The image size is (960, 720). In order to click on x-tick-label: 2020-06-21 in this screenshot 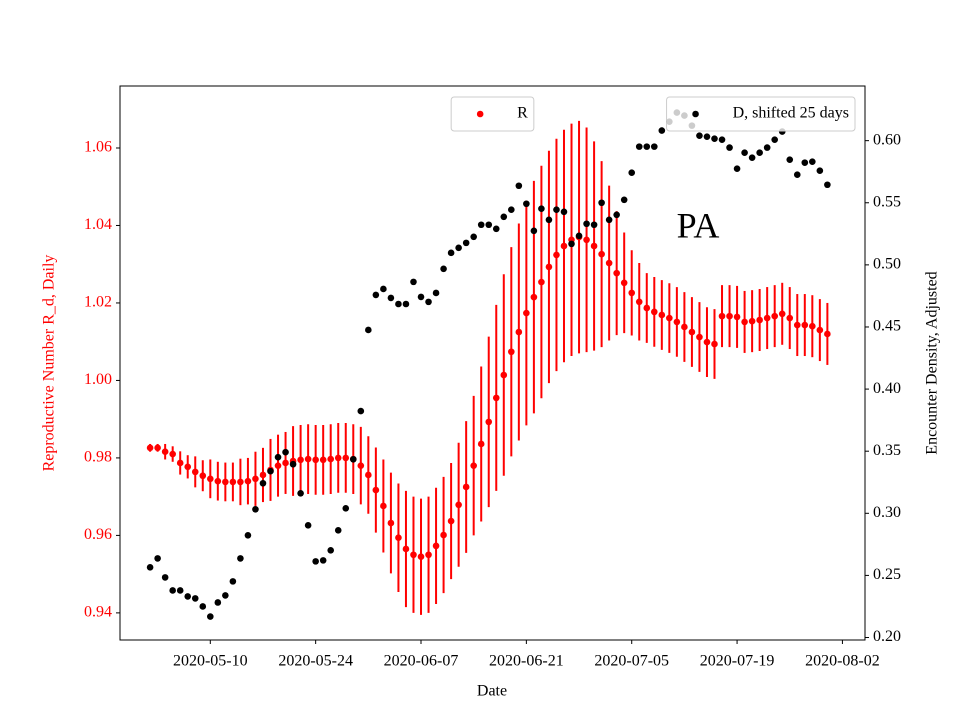, I will do `click(526, 661)`.